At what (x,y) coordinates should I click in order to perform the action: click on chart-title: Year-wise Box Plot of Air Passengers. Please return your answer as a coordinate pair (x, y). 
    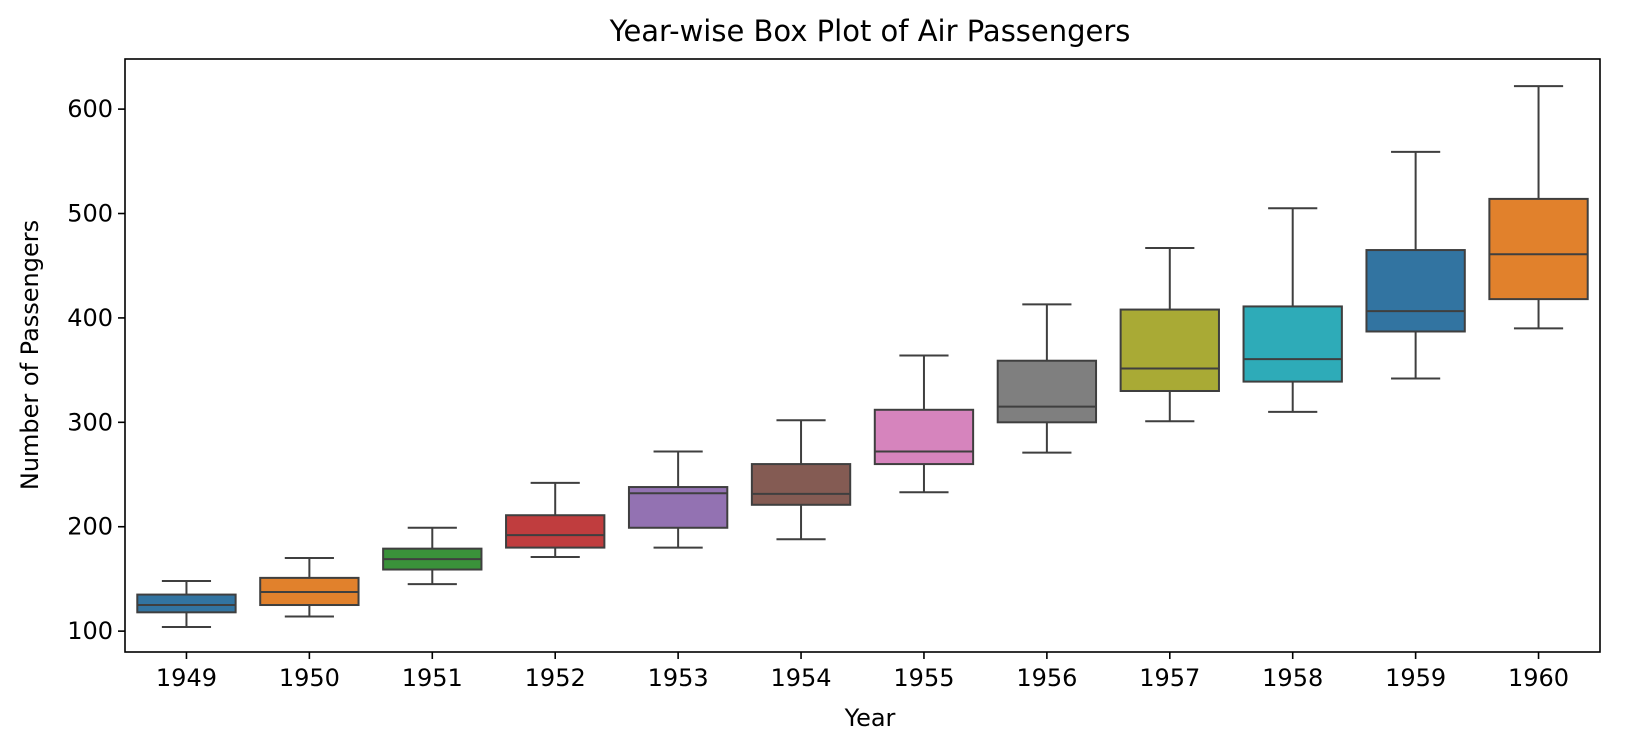
    Looking at the image, I should click on (870, 31).